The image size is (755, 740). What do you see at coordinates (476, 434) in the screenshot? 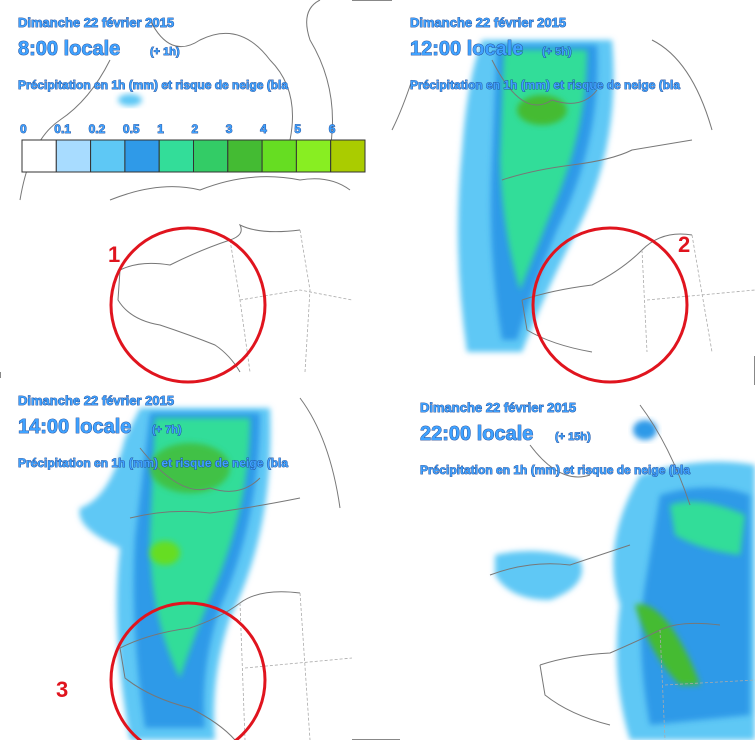
I see `panel-time: 22:00 locale` at bounding box center [476, 434].